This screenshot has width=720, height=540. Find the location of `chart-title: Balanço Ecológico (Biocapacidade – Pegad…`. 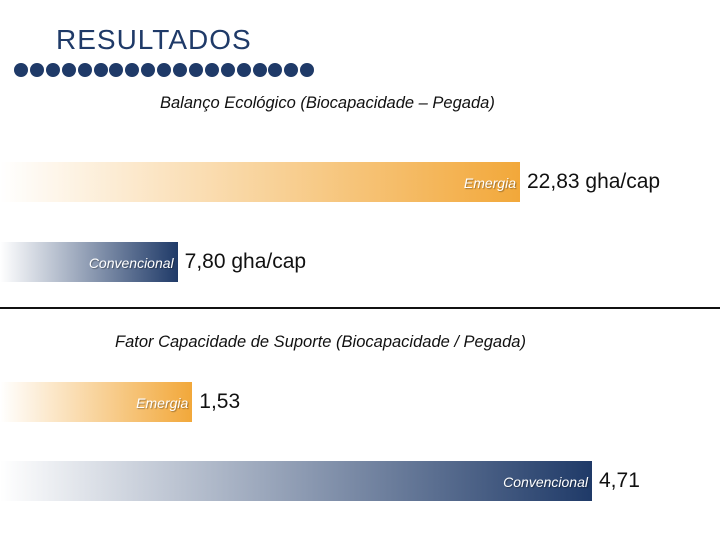

chart-title: Balanço Ecológico (Biocapacidade – Pegad… is located at coordinates (327, 103).